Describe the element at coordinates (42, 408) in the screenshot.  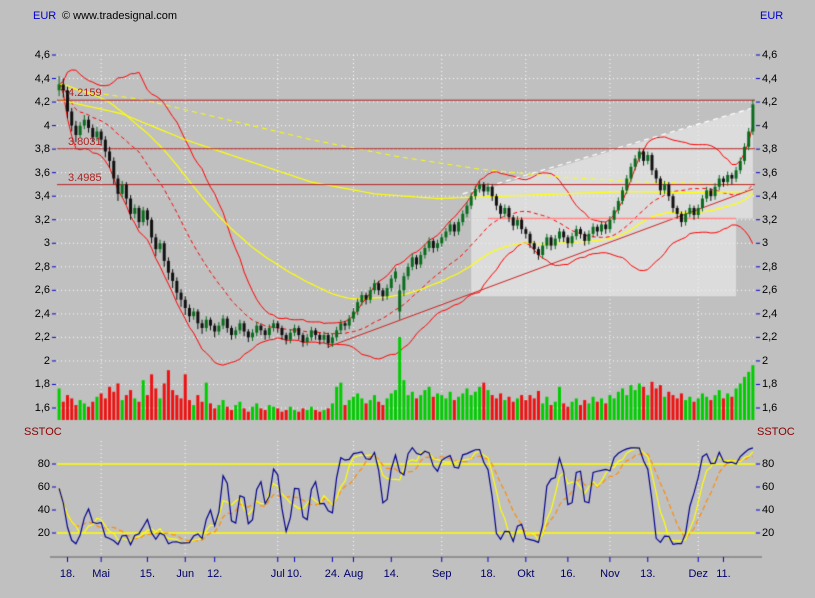
I see `price-tick-label-left: 1,6` at that location.